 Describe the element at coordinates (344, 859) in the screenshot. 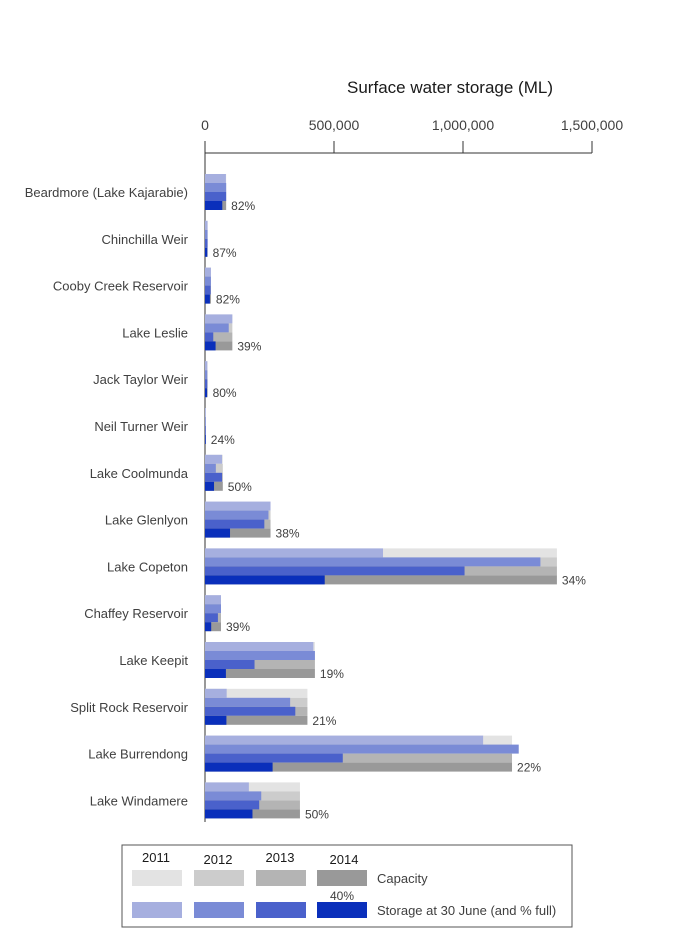

I see `legend-year-label: 2014` at that location.